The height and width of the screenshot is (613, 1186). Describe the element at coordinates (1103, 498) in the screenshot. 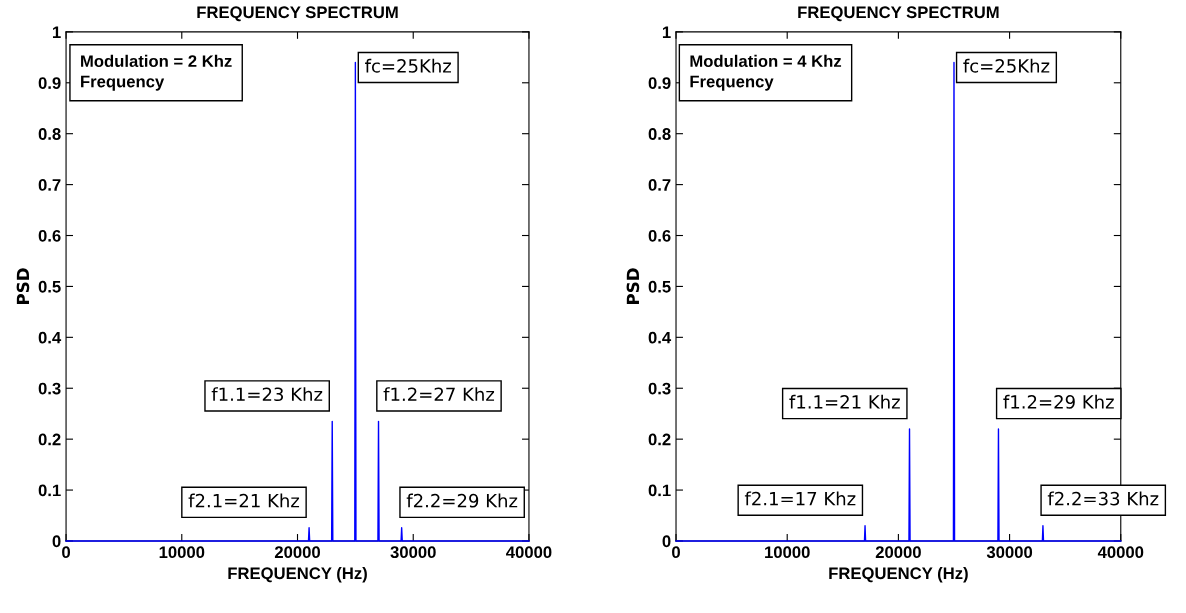

I see `annotation: f2.2=33 Khz` at that location.